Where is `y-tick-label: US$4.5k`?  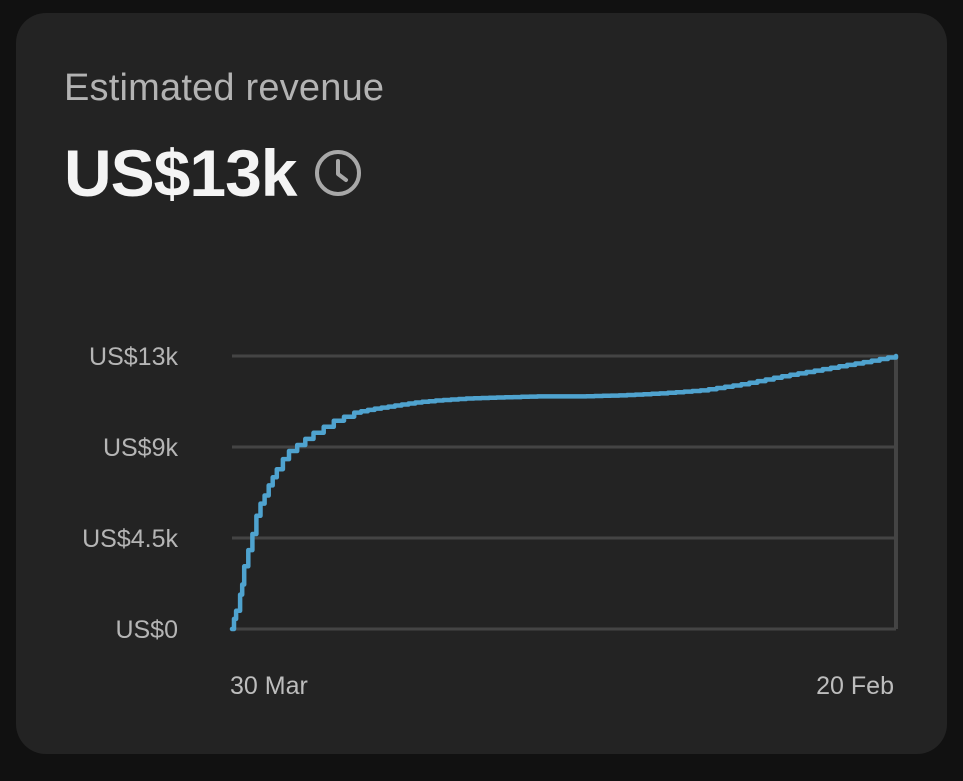
y-tick-label: US$4.5k is located at coordinates (130, 539).